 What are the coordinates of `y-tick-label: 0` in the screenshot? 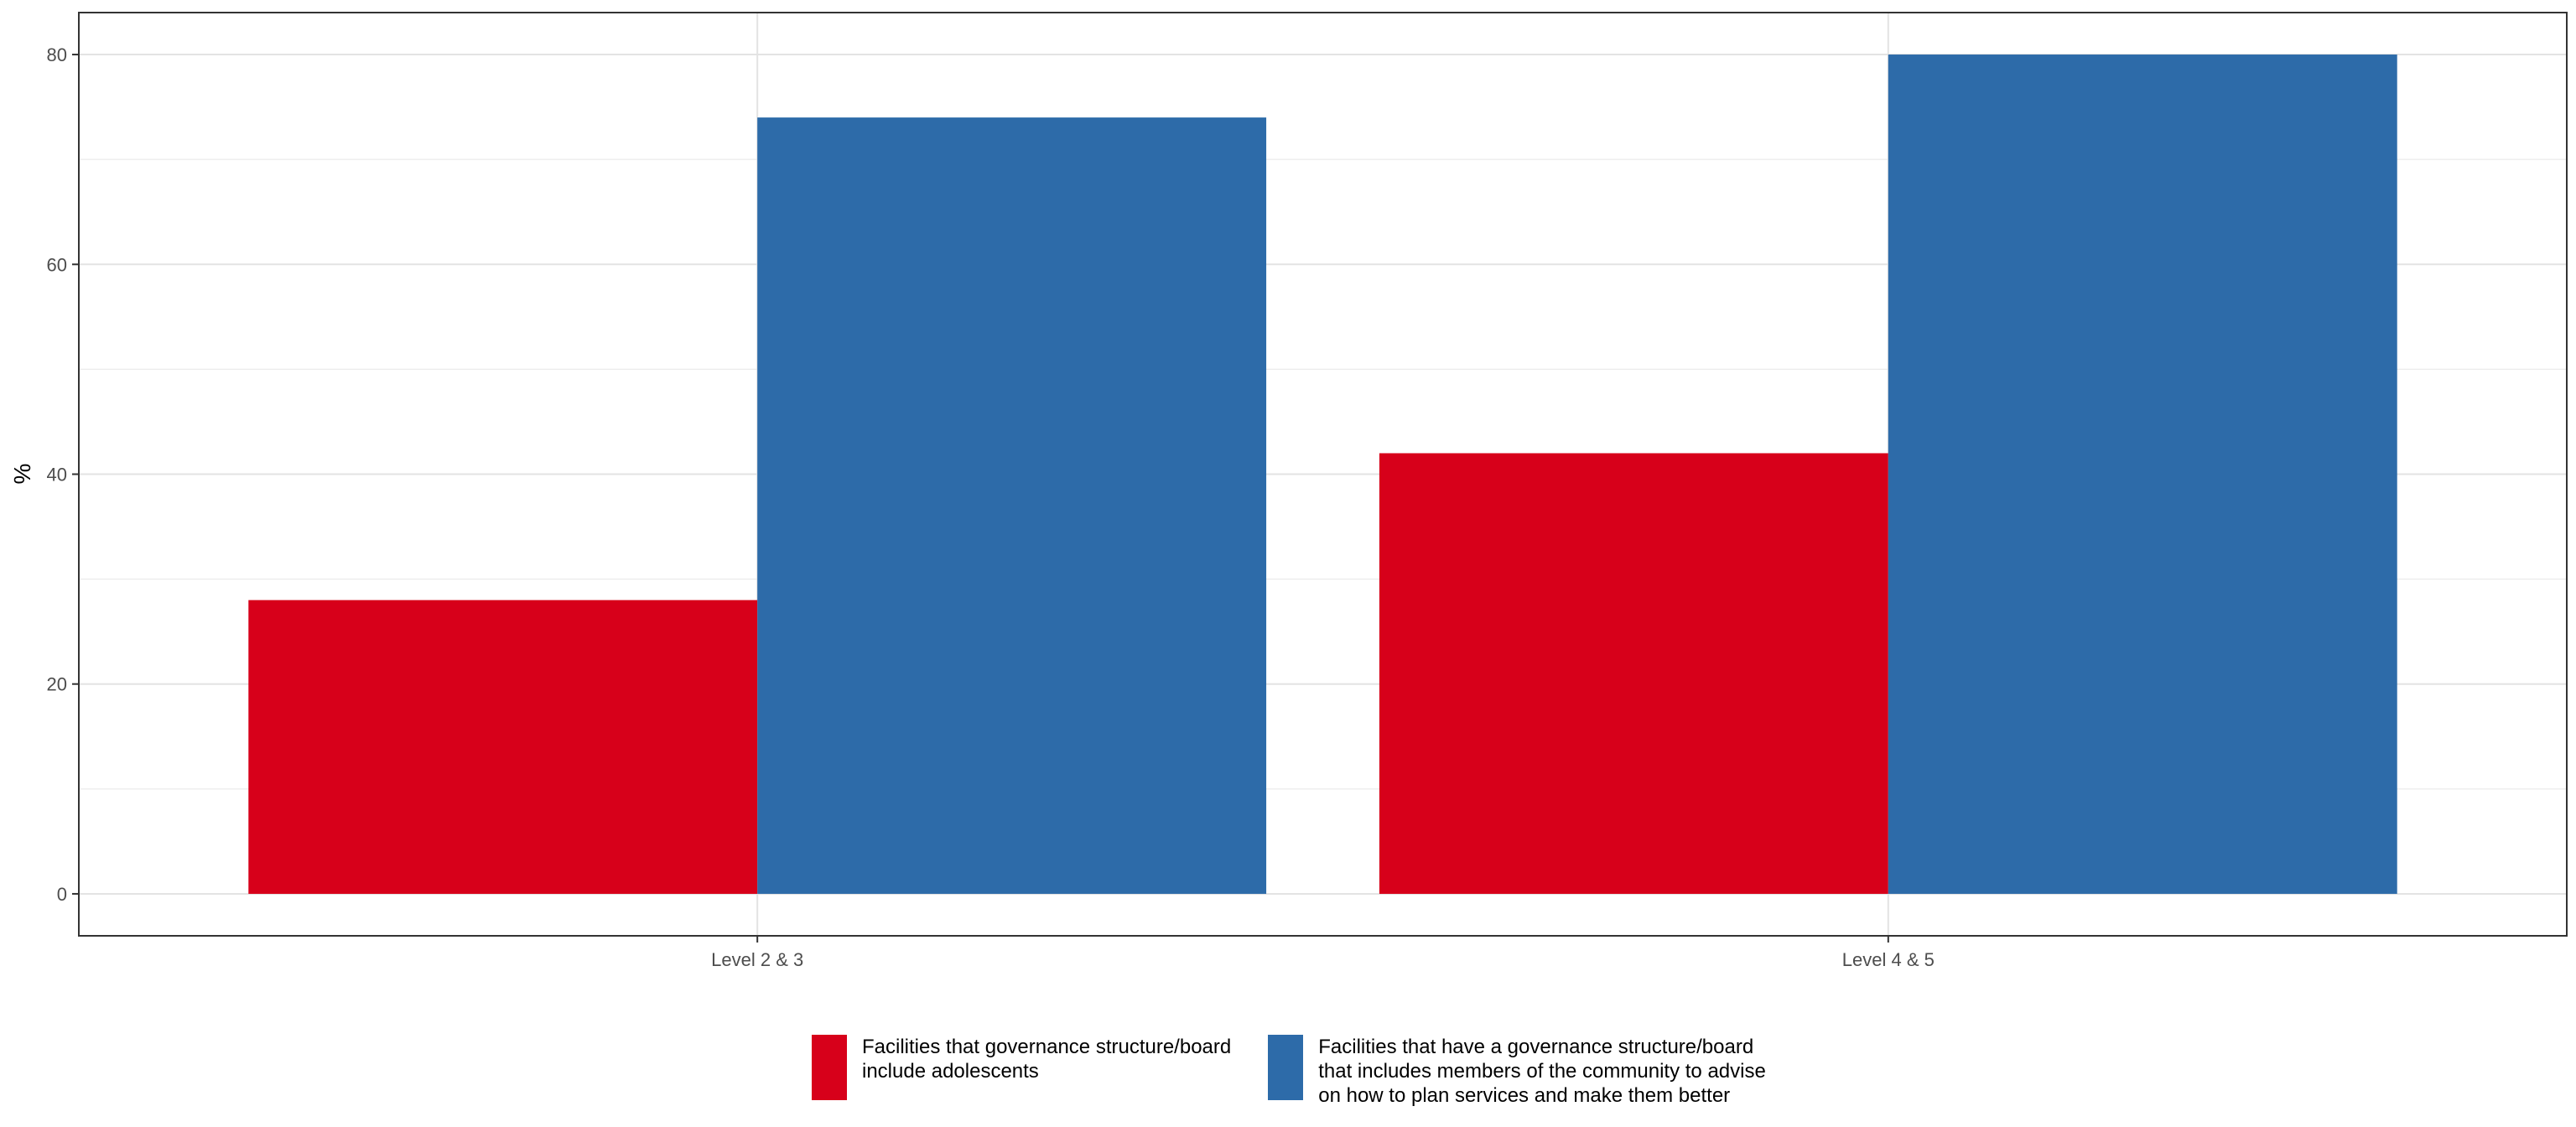 It's located at (62, 894).